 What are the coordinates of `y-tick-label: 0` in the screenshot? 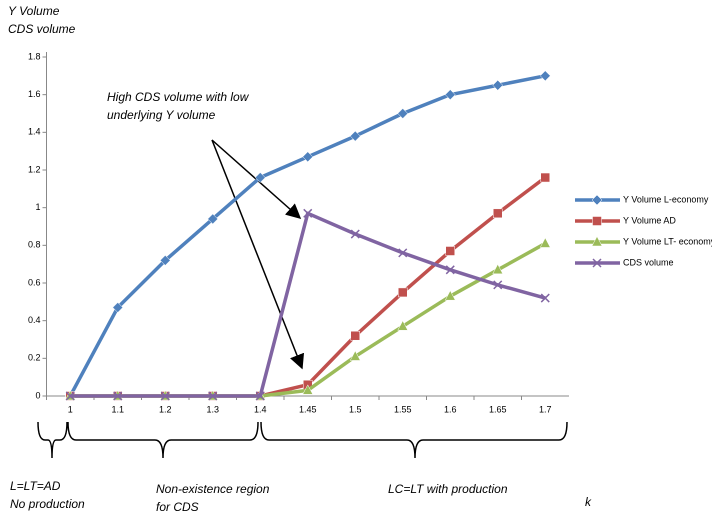 It's located at (37, 395).